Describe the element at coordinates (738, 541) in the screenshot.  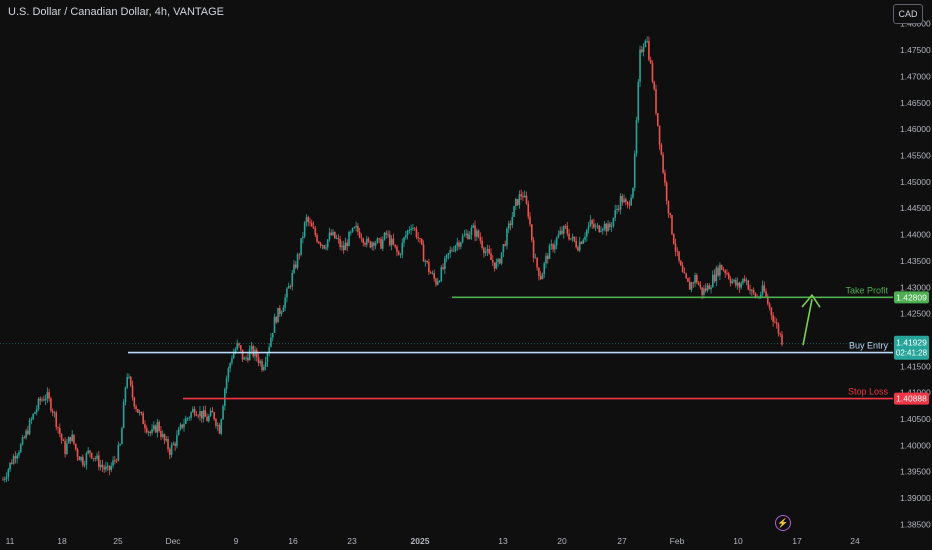
I see `time-tick-label: 10` at that location.